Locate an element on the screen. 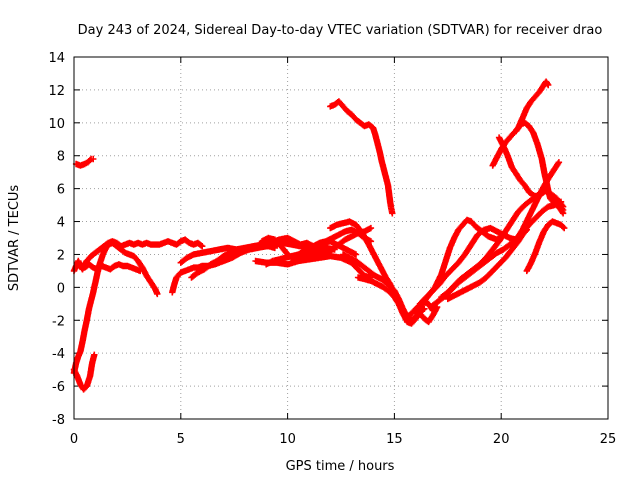  x-axis-label: GPS time / hours is located at coordinates (340, 466).